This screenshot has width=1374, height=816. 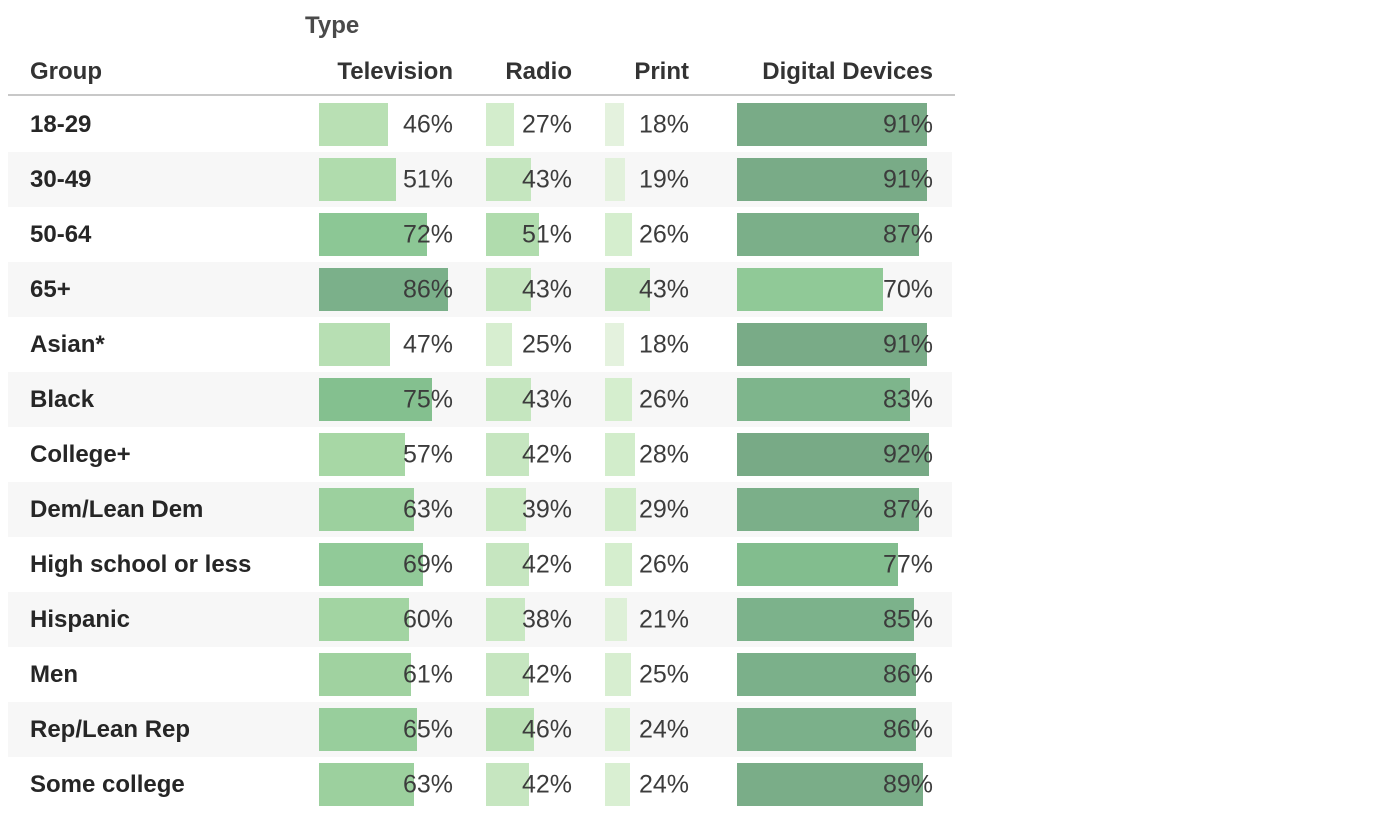 What do you see at coordinates (663, 509) in the screenshot?
I see `value-label: 29%` at bounding box center [663, 509].